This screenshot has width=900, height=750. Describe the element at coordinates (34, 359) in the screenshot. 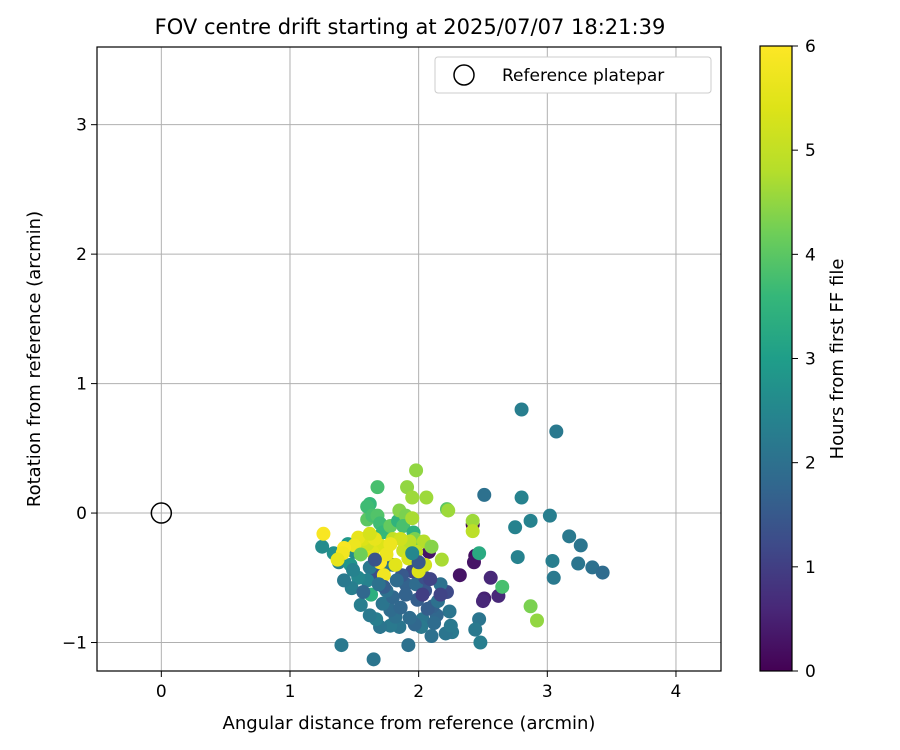

I see `y-axis-label: Rotation from reference (arcmin)` at that location.